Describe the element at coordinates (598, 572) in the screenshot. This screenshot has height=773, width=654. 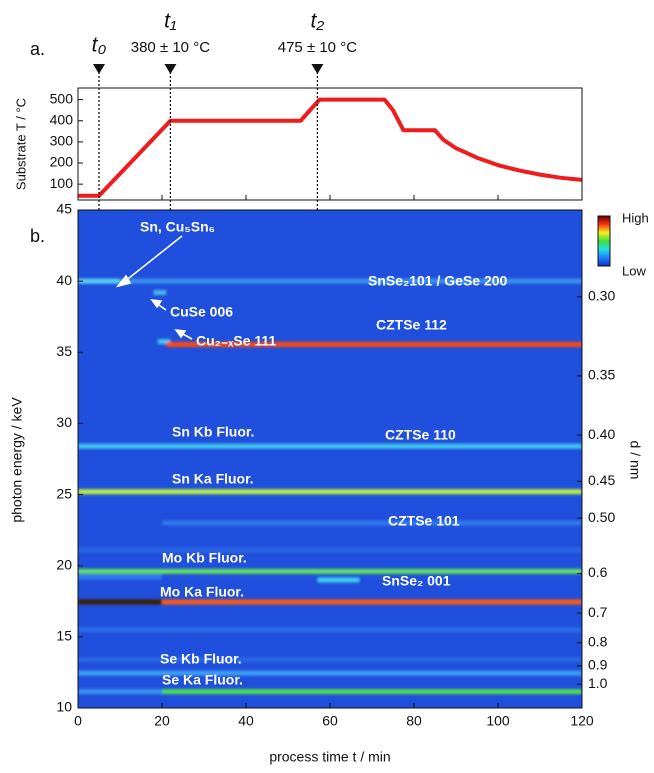
I see `y2-tick-label: 0.6` at that location.